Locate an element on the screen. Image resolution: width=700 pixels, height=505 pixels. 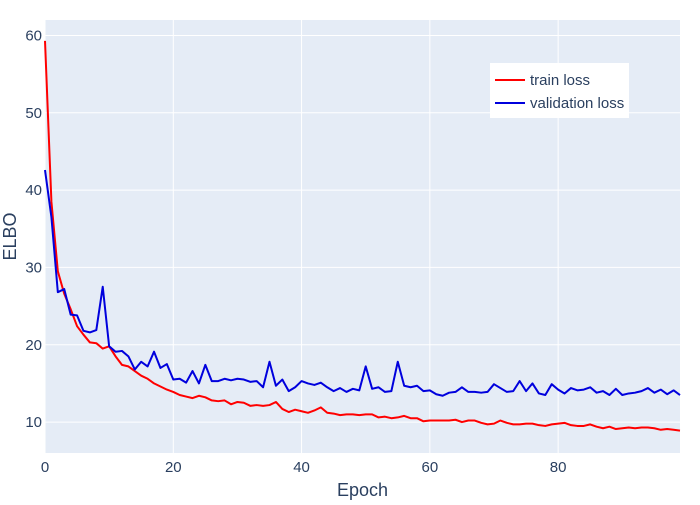
legend-box is located at coordinates (559, 90).